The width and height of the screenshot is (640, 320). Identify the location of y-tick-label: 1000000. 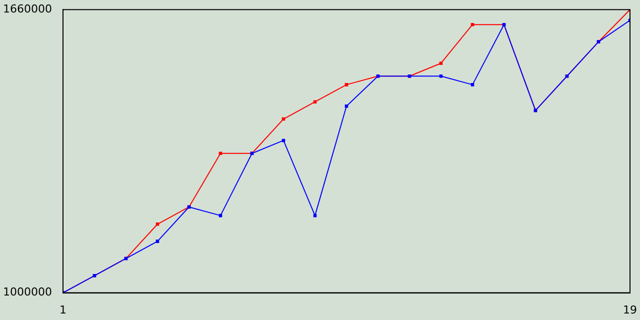
(27, 292).